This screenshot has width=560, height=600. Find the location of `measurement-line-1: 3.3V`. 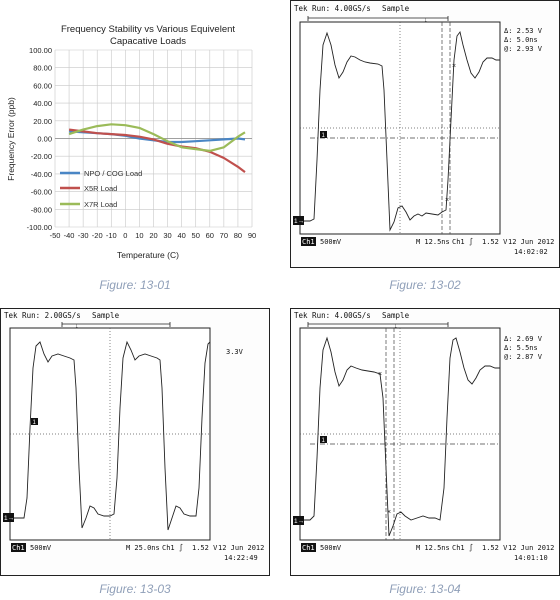

measurement-line-1: 3.3V is located at coordinates (235, 352).